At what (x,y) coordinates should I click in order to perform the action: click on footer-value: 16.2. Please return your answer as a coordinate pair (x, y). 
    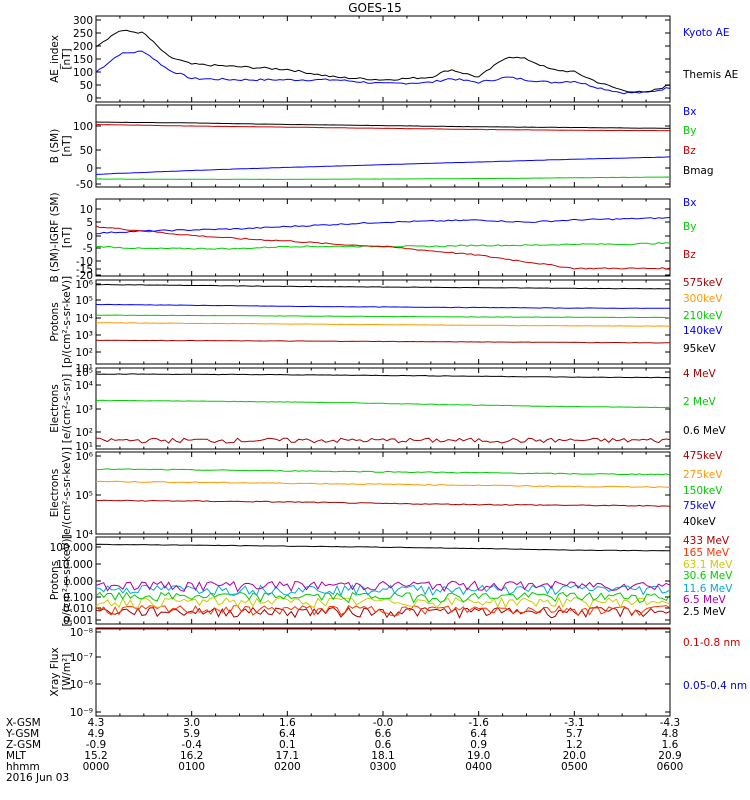
    Looking at the image, I should click on (191, 756).